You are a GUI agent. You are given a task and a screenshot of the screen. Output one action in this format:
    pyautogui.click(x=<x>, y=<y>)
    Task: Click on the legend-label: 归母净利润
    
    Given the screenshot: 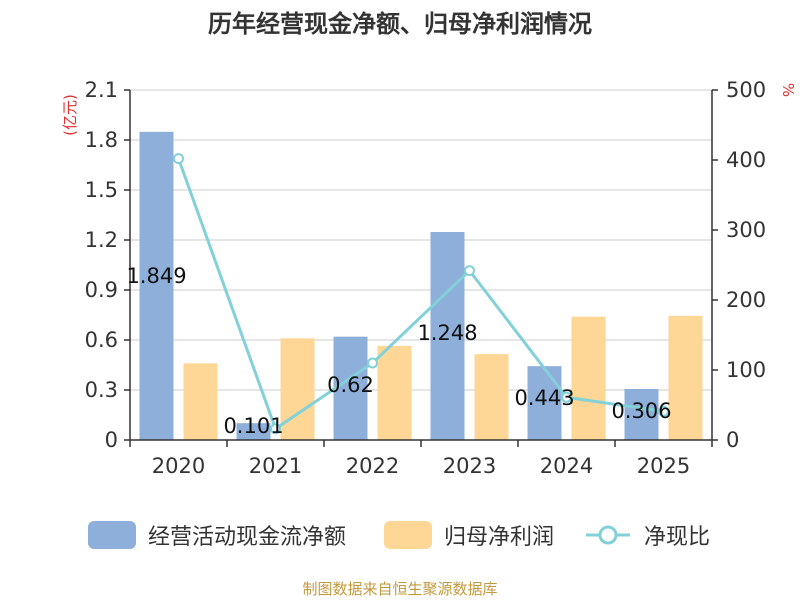 What is the action you would take?
    pyautogui.click(x=499, y=537)
    